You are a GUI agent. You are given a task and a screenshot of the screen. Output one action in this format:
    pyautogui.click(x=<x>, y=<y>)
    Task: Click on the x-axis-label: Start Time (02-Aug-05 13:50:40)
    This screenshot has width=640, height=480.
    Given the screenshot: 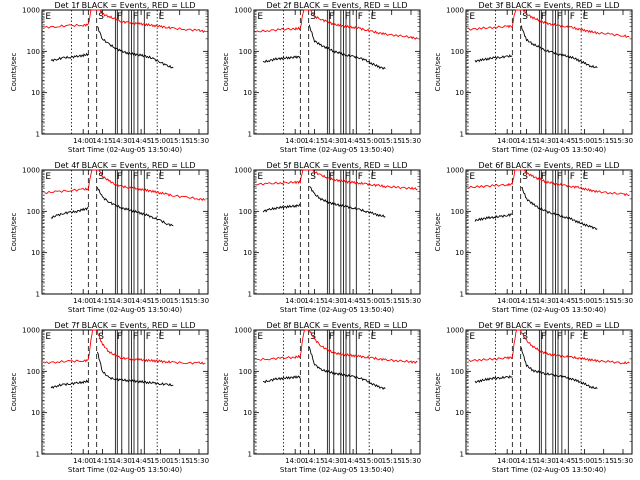 What is the action you would take?
    pyautogui.click(x=549, y=470)
    